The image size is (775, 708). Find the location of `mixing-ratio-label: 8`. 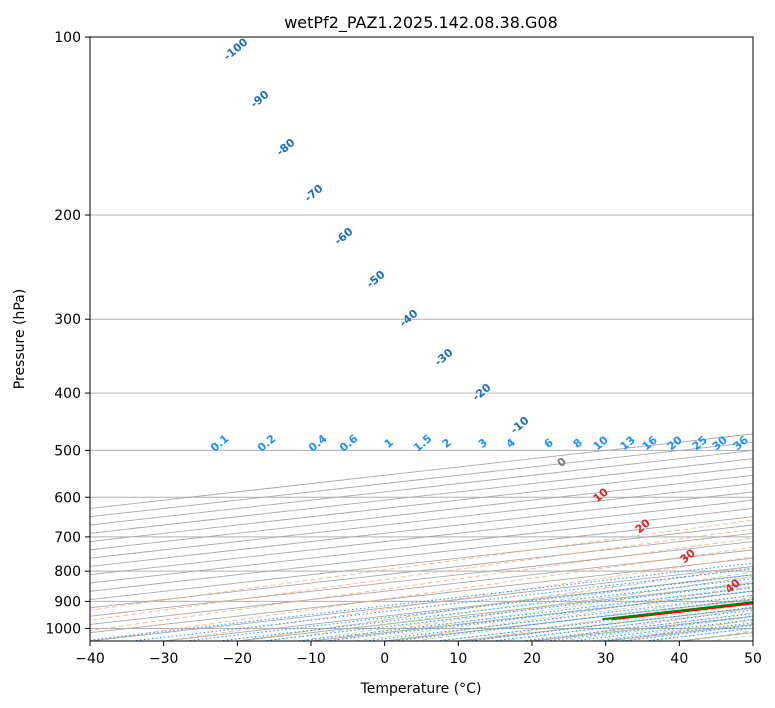

mixing-ratio-label: 8 is located at coordinates (578, 443).